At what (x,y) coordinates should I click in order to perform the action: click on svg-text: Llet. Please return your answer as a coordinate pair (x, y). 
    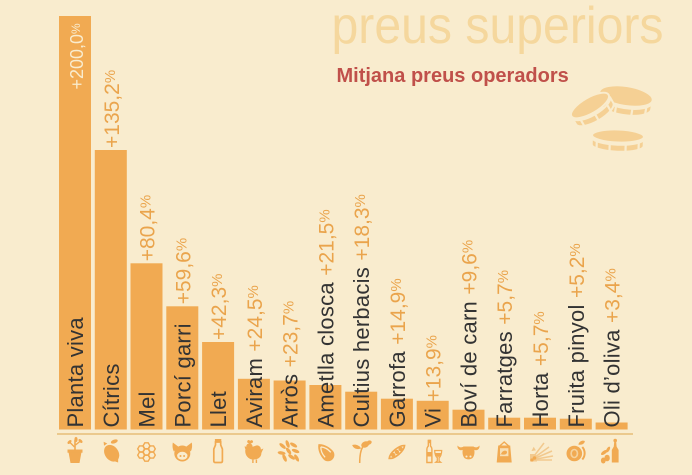
    Looking at the image, I should click on (218, 409).